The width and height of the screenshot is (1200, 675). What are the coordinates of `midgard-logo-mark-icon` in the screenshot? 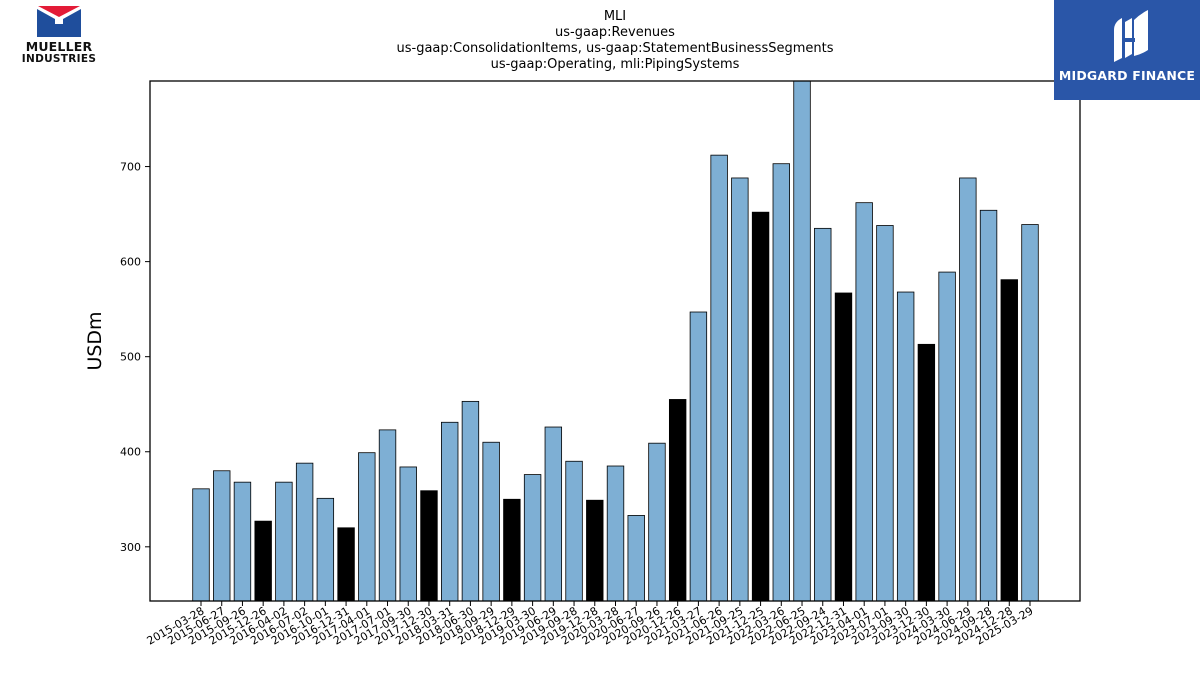 It's located at (1131, 36).